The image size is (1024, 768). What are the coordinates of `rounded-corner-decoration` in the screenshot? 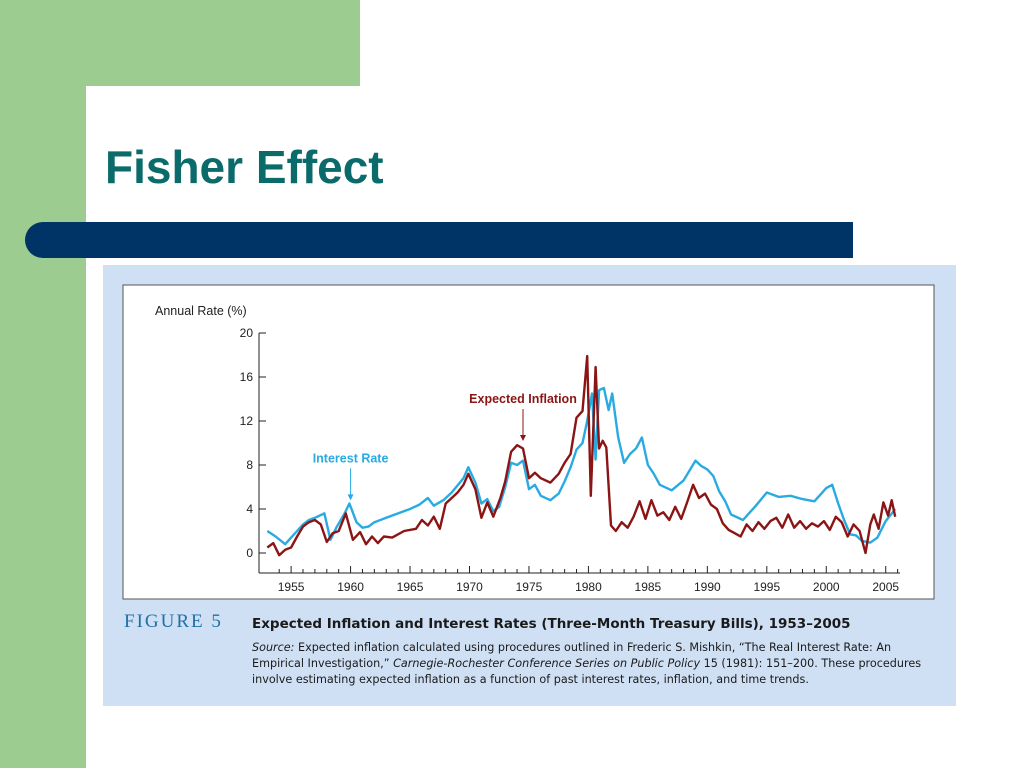 It's located at (126, 126).